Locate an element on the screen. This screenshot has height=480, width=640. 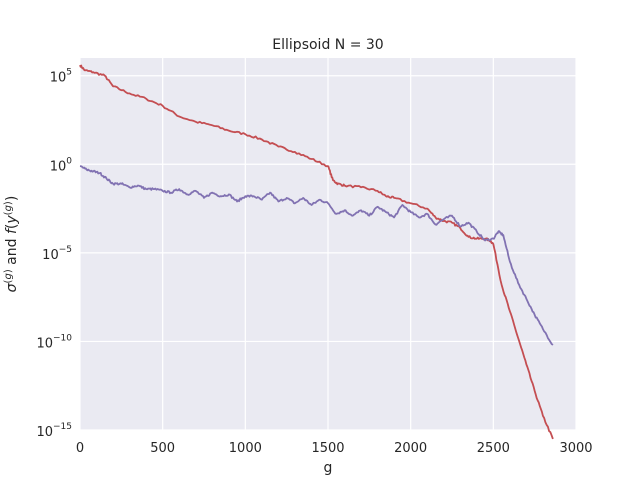
x-tick-label: 500 is located at coordinates (162, 448).